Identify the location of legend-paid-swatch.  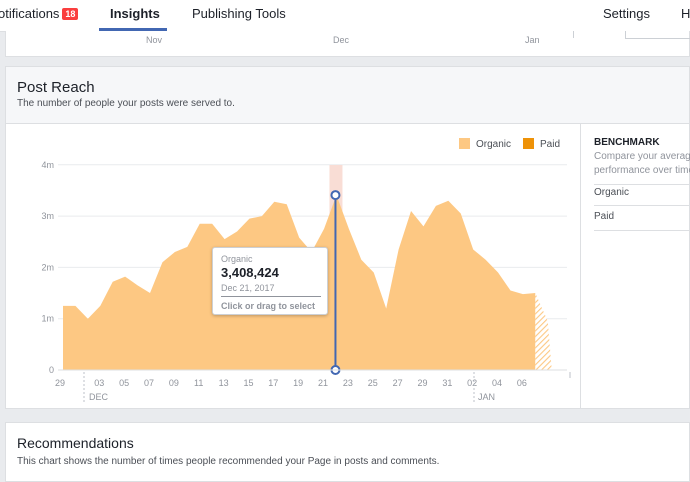
(528, 143).